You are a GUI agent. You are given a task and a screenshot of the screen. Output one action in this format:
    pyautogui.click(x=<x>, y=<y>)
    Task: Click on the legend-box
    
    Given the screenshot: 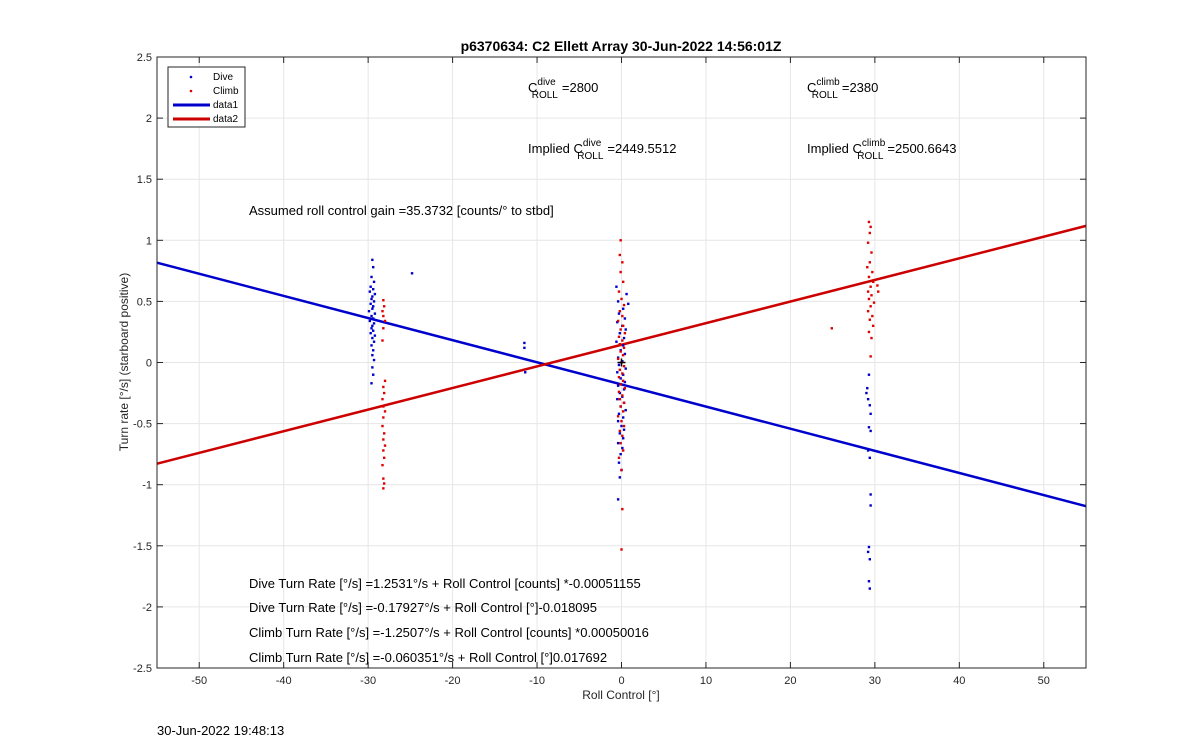 What is the action you would take?
    pyautogui.click(x=206, y=97)
    